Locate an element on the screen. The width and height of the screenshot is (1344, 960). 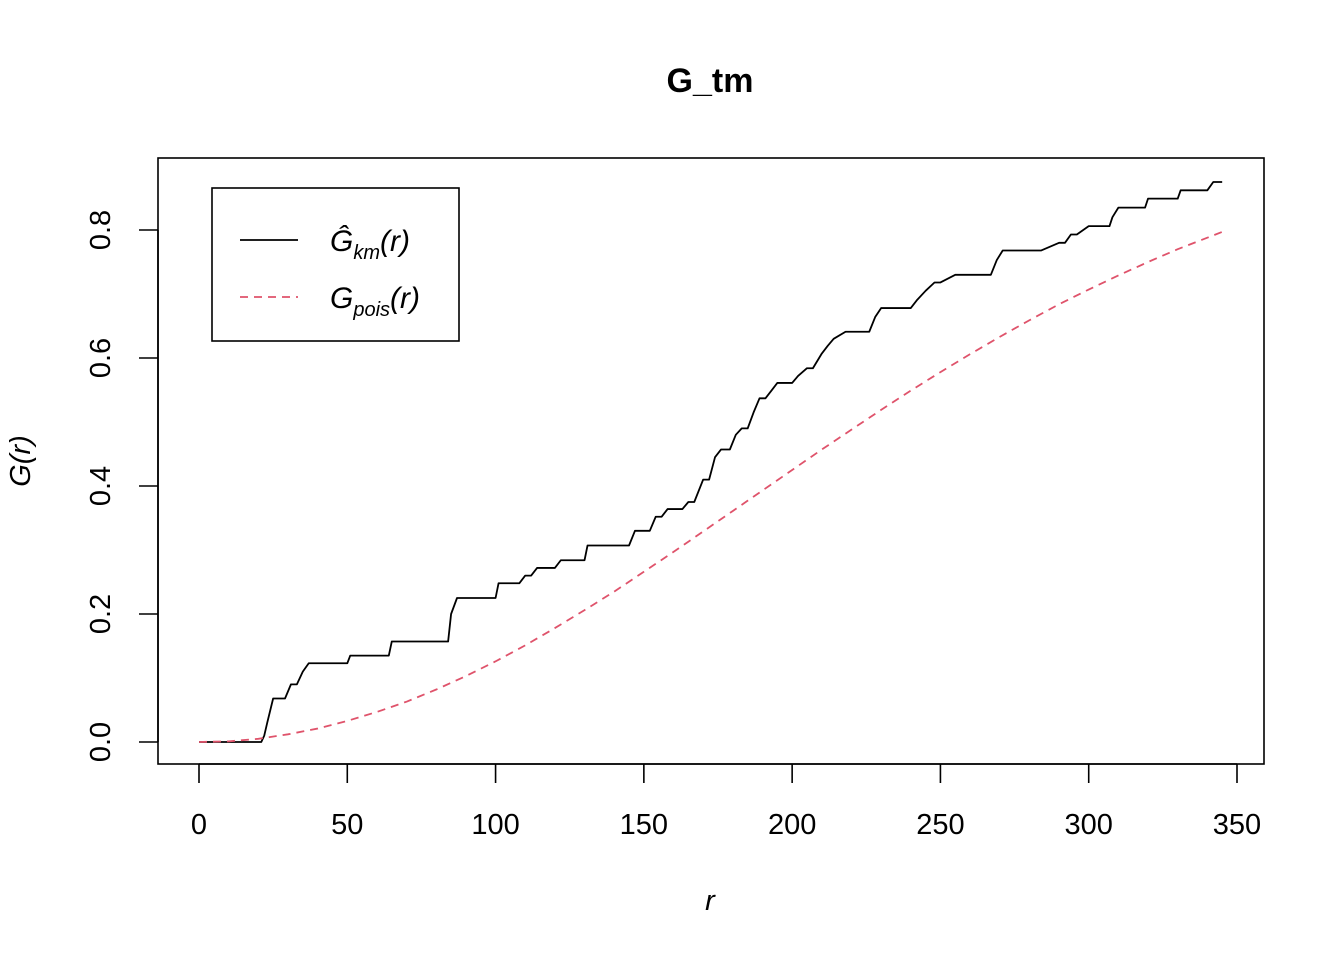
legend-label-pois-main: G is located at coordinates (341, 298).